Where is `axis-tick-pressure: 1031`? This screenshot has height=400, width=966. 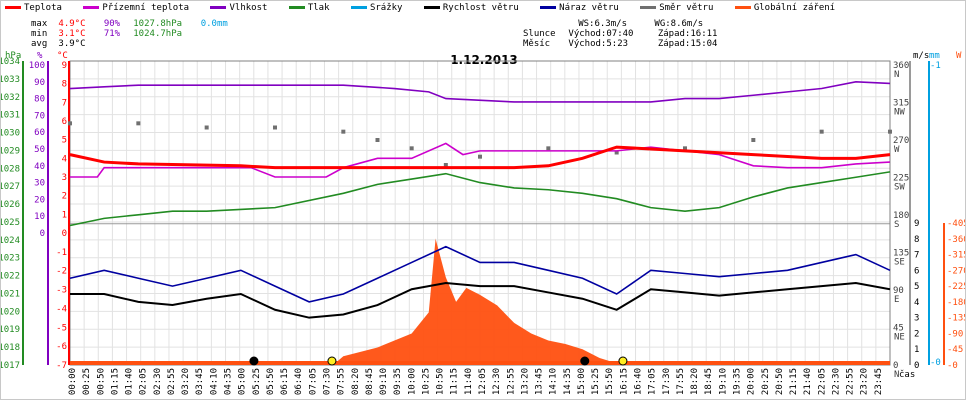
axis-tick-pressure: 1031 is located at coordinates (10, 116).